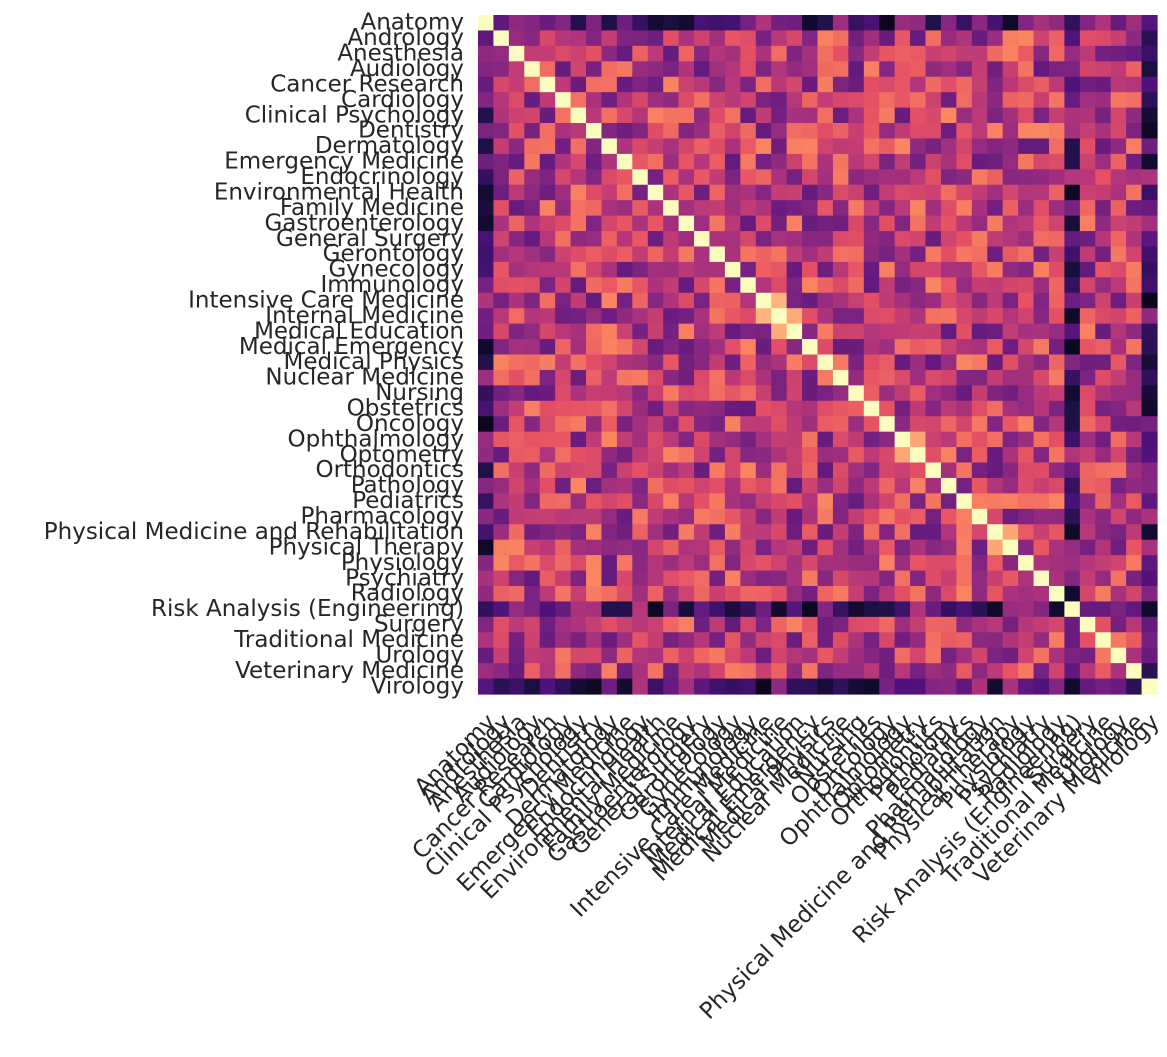 The image size is (1167, 1057). I want to click on y-tick-label: Pediatrics, so click(408, 501).